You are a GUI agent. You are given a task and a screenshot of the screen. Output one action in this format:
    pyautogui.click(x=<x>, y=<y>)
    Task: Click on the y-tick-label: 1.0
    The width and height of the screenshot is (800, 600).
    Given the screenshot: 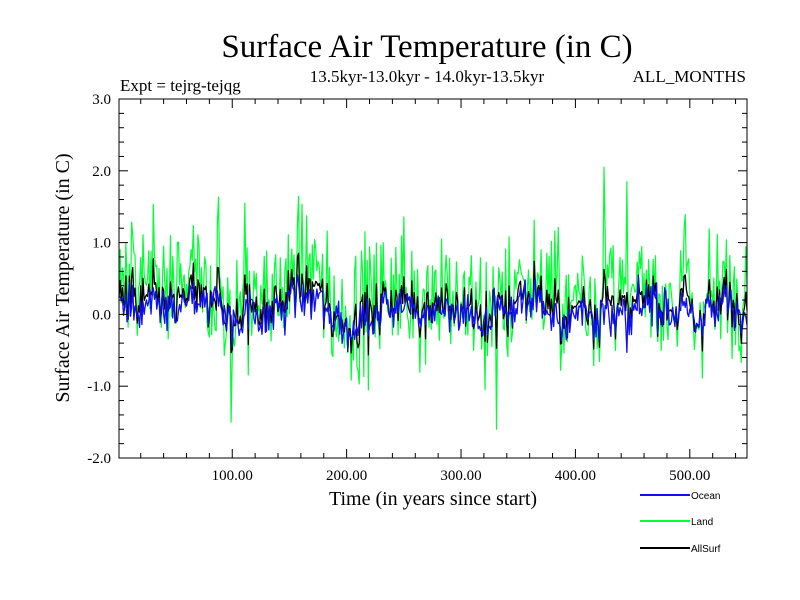 What is the action you would take?
    pyautogui.click(x=101, y=244)
    